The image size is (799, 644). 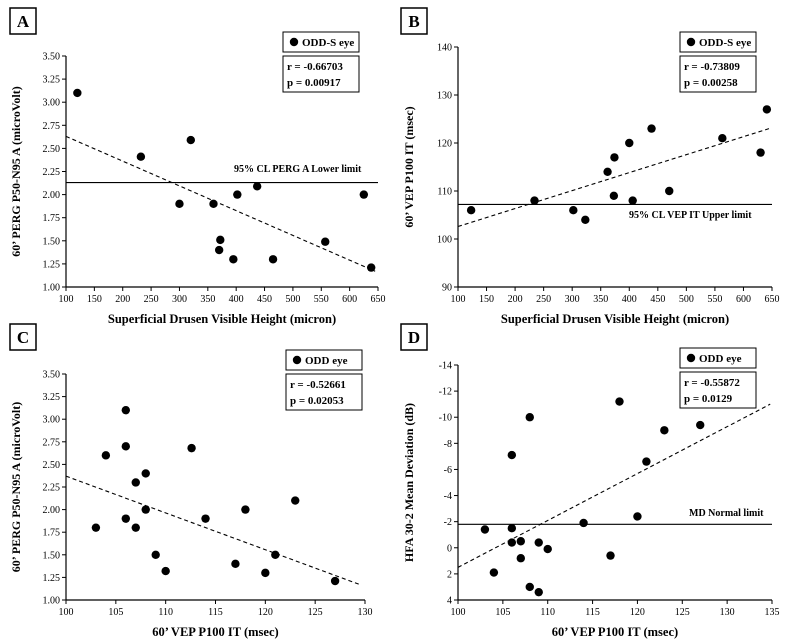 What do you see at coordinates (712, 67) in the screenshot?
I see `stats-r-value: r = -0.73809` at bounding box center [712, 67].